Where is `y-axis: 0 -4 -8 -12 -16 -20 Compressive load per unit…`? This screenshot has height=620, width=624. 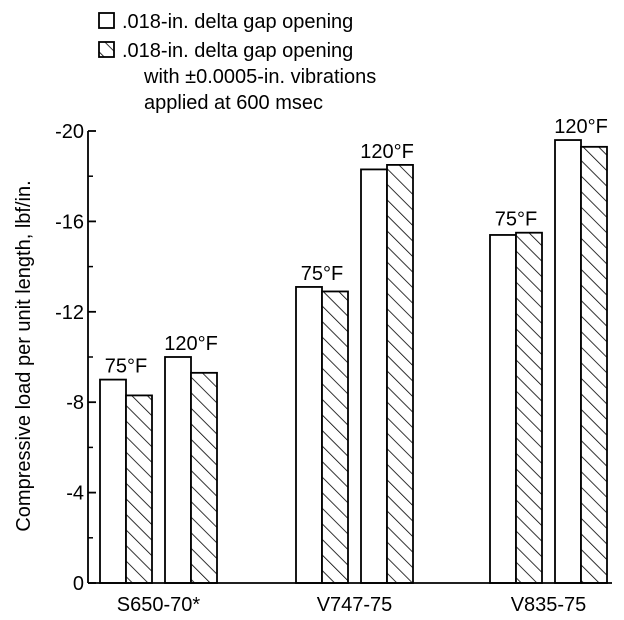 y-axis: 0 -4 -8 -12 -16 -20 Compressive load per unit… is located at coordinates (54, 358).